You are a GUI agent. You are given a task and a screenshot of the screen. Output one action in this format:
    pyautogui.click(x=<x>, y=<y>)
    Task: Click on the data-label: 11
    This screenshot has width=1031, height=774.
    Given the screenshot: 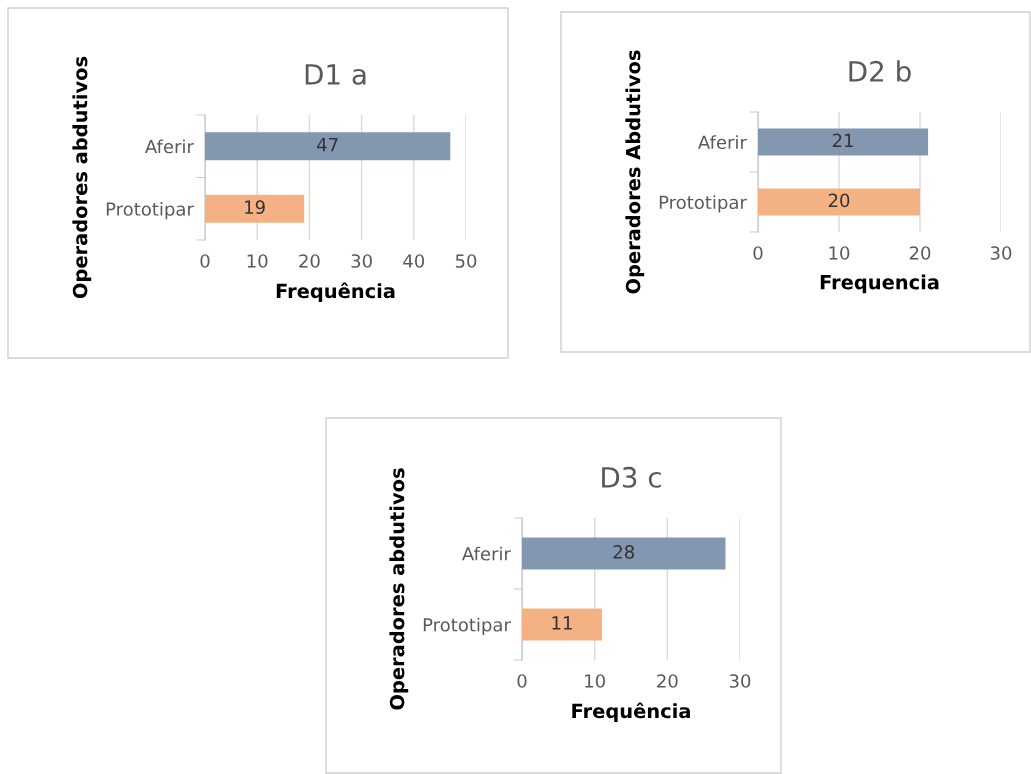 What is the action you would take?
    pyautogui.click(x=562, y=623)
    